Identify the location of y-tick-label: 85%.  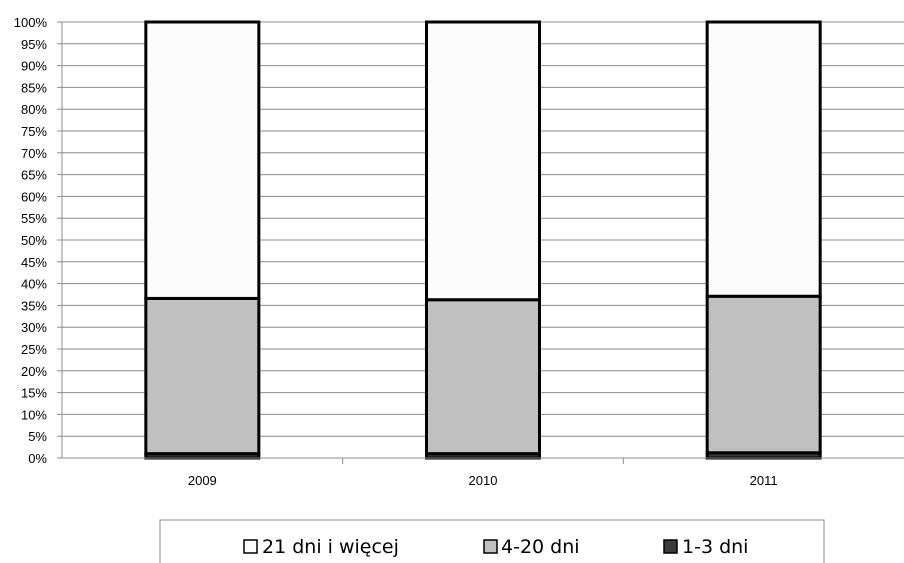
(34, 87).